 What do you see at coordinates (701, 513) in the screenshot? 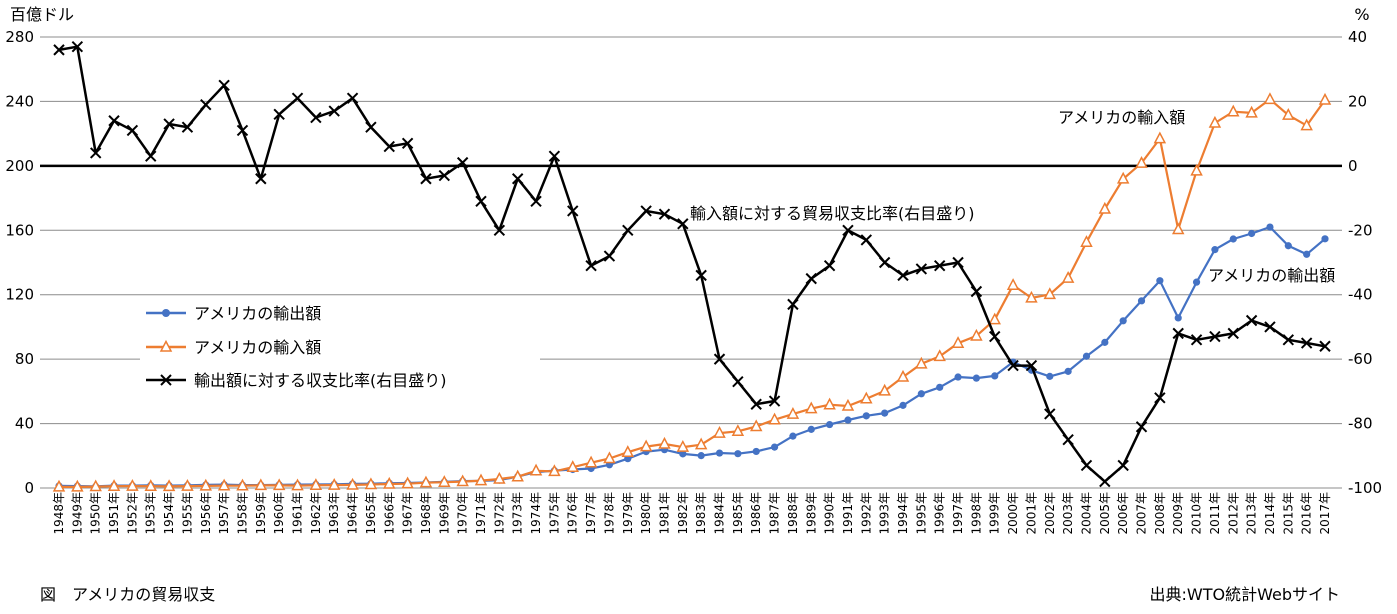
I see `x-tick-label: 1983年` at bounding box center [701, 513].